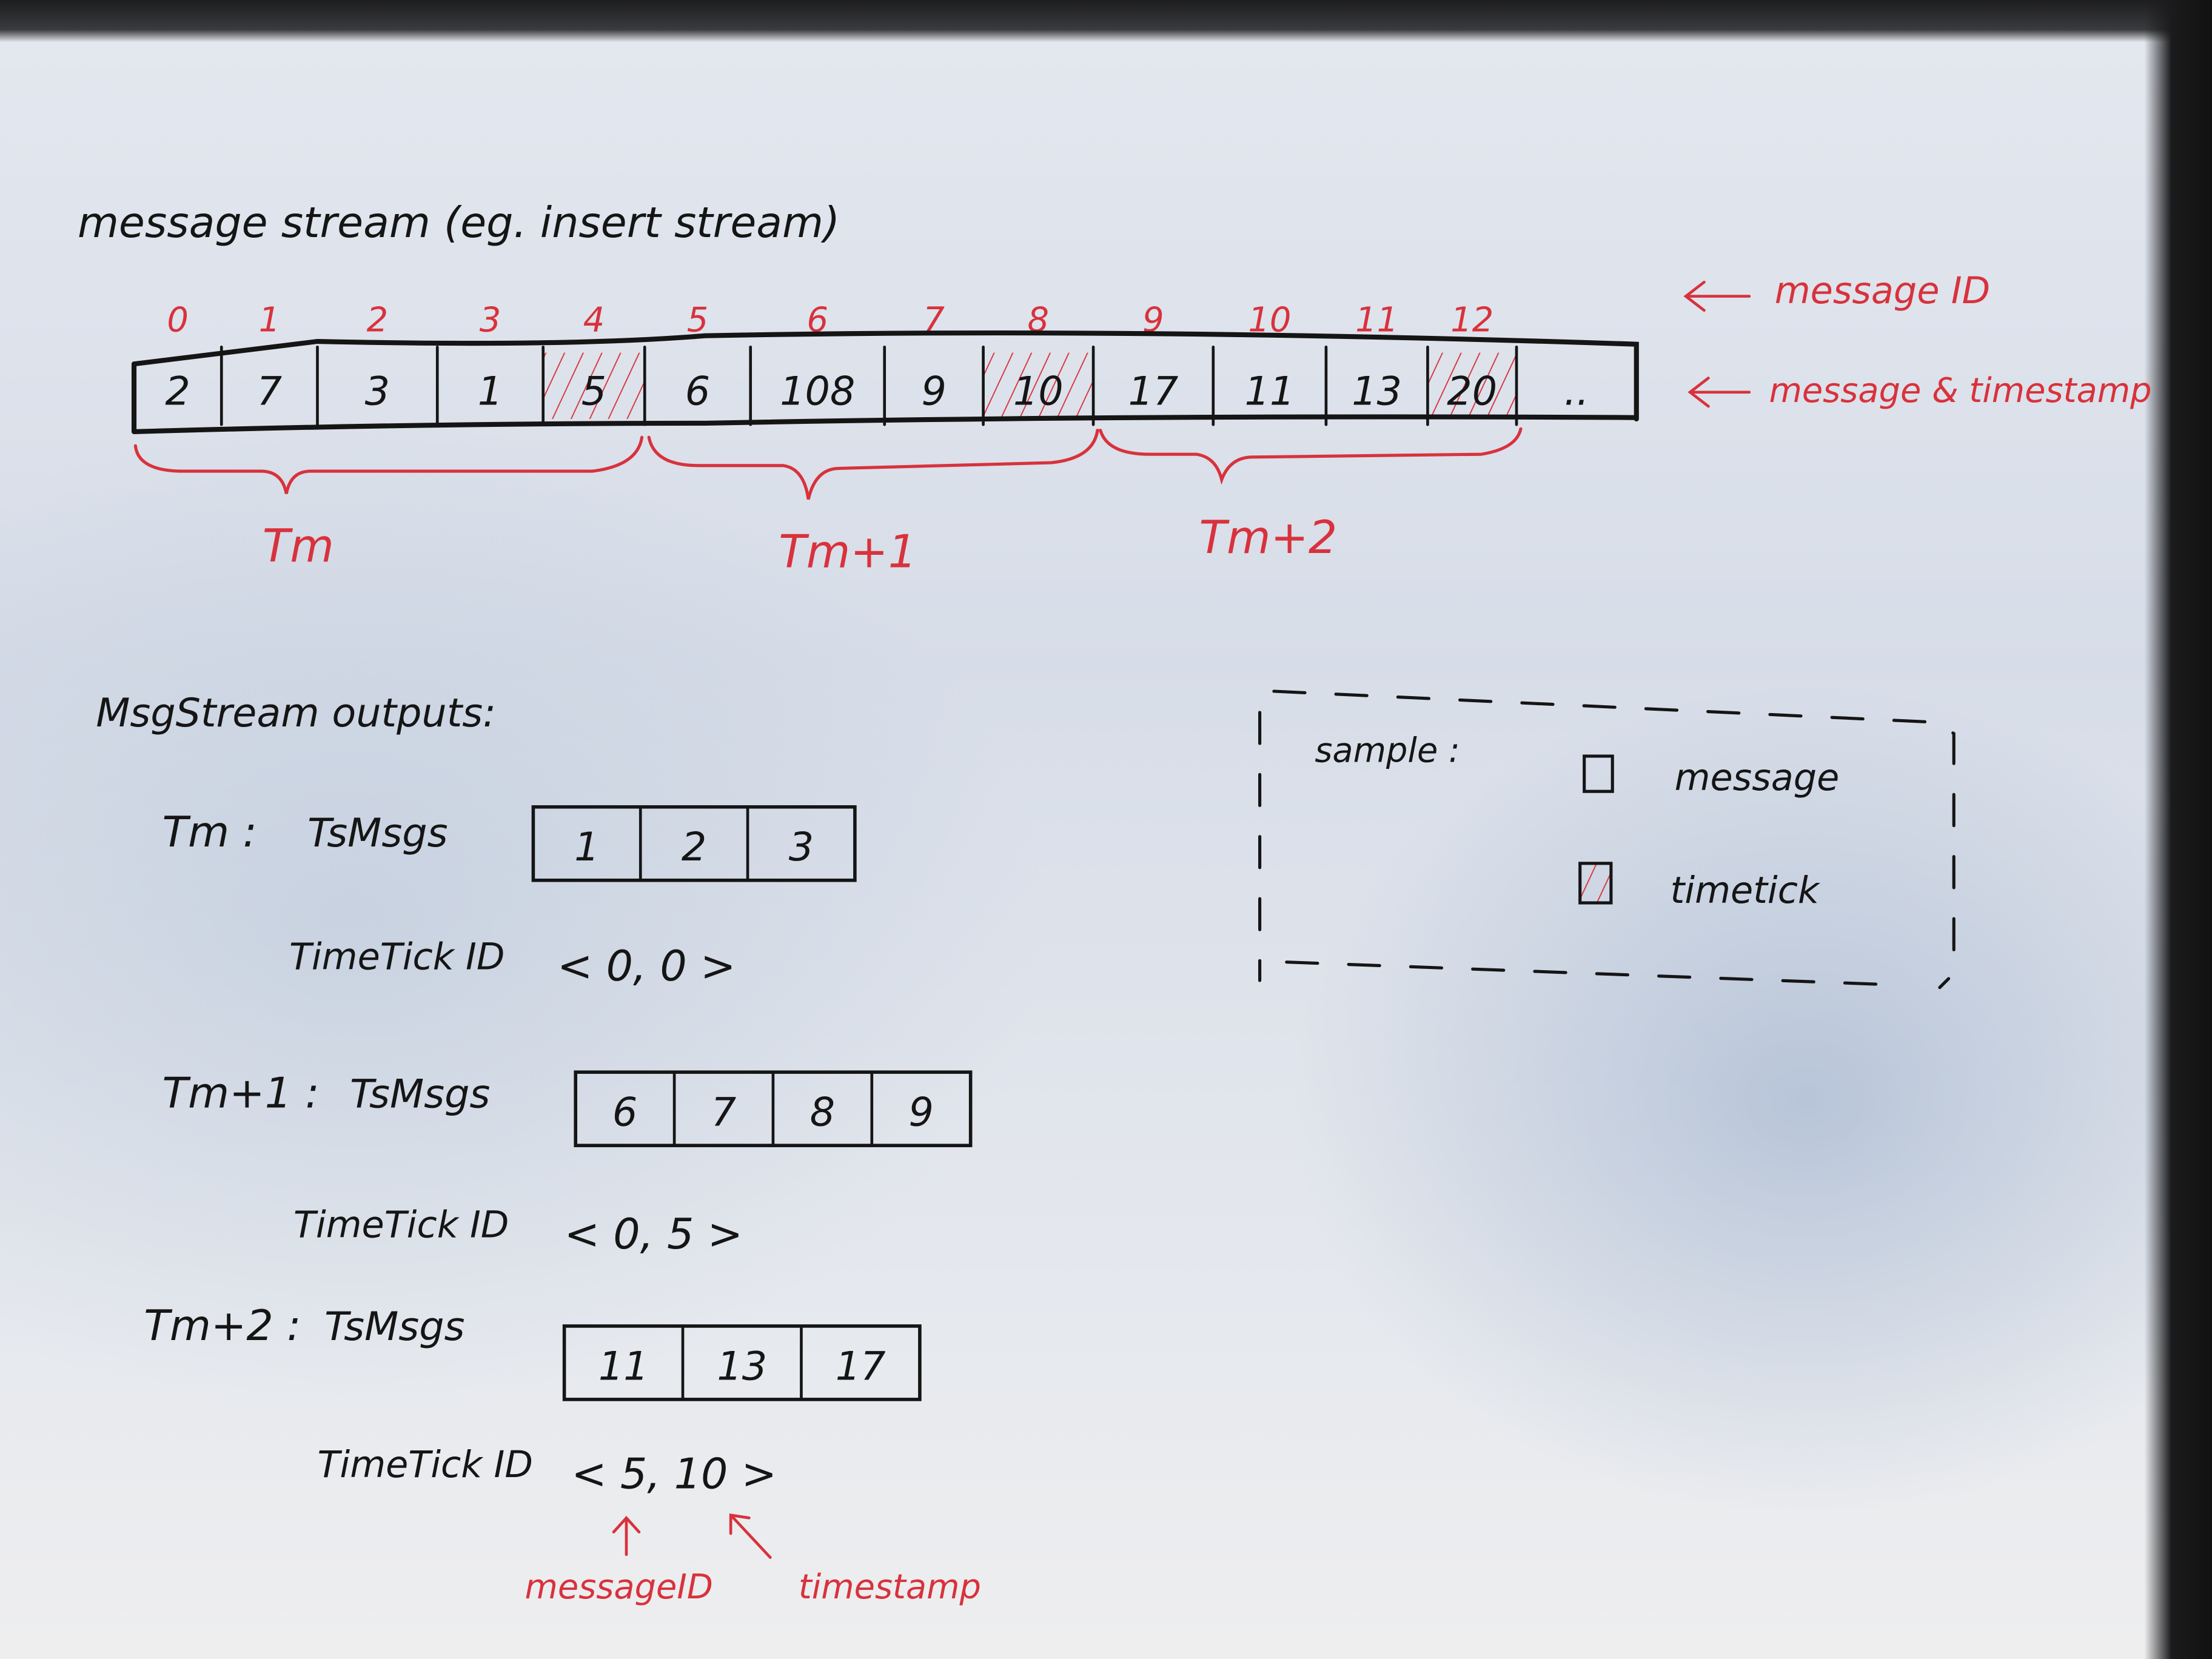 This screenshot has height=1659, width=2212. What do you see at coordinates (1607, 839) in the screenshot?
I see `legend-box: sample : message timetick` at bounding box center [1607, 839].